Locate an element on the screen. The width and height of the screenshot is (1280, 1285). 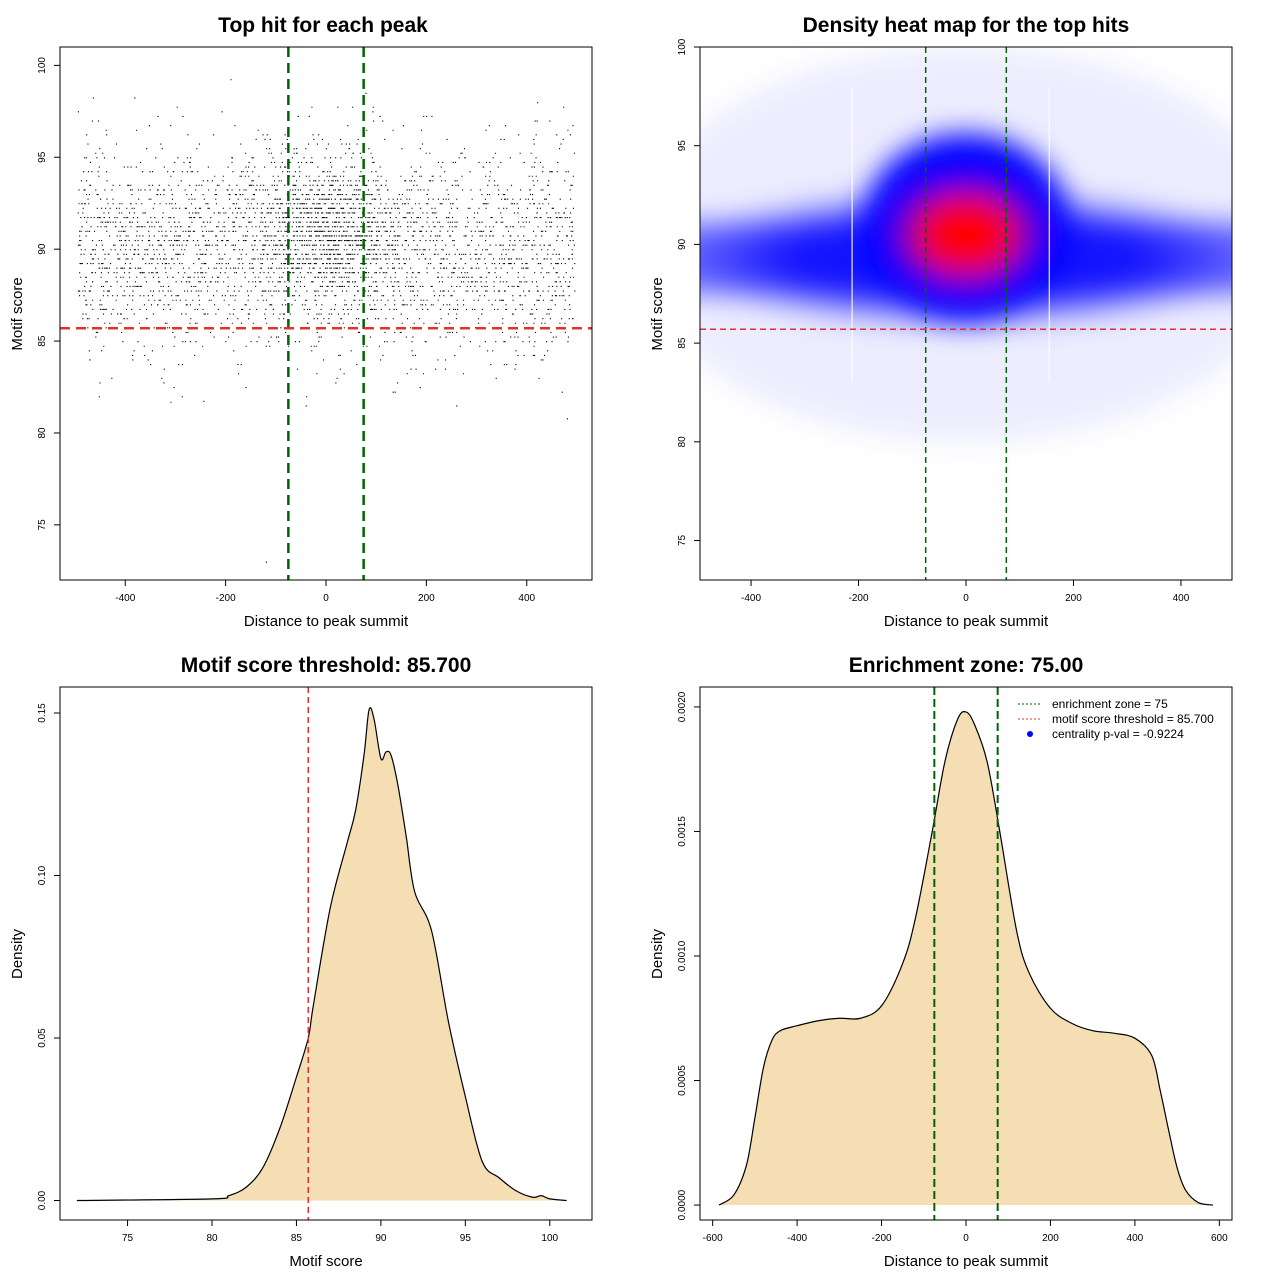
heatmap-y-tick-label: 75 is located at coordinates (682, 541).